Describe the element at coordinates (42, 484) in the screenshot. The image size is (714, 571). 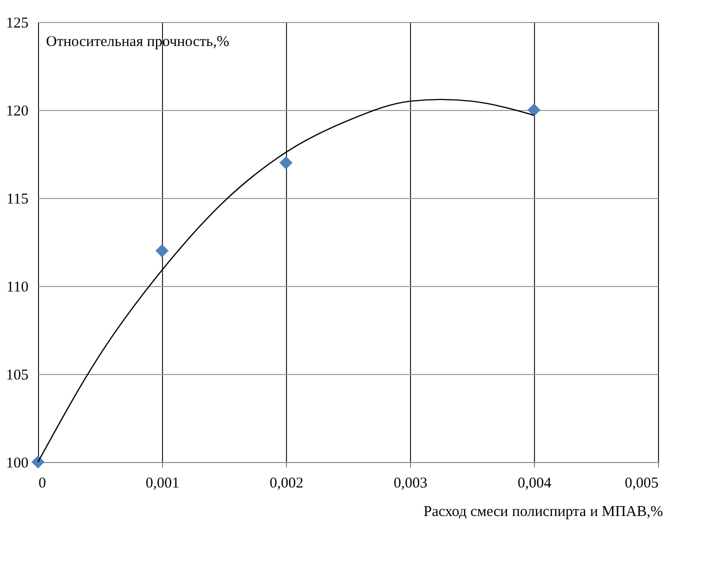
I see `x-tick-label: 0` at that location.